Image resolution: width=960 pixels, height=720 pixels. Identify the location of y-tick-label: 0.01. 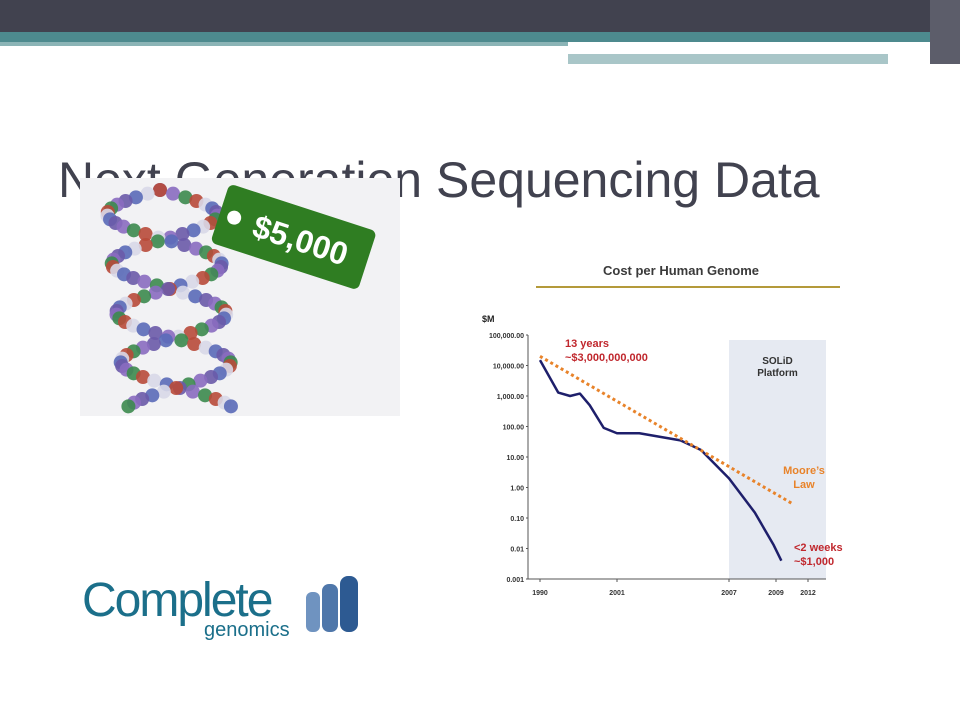
(517, 550).